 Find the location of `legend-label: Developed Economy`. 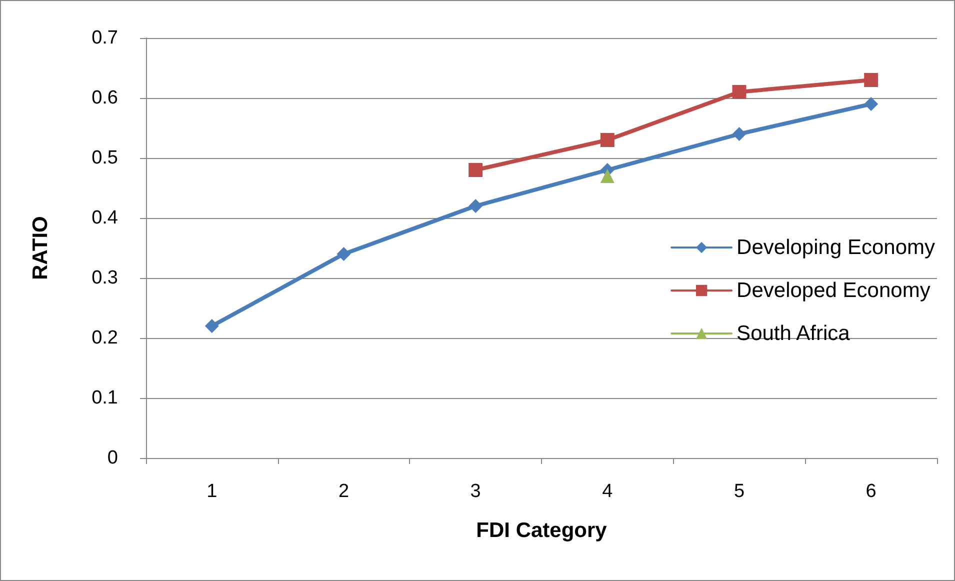

legend-label: Developed Economy is located at coordinates (833, 290).